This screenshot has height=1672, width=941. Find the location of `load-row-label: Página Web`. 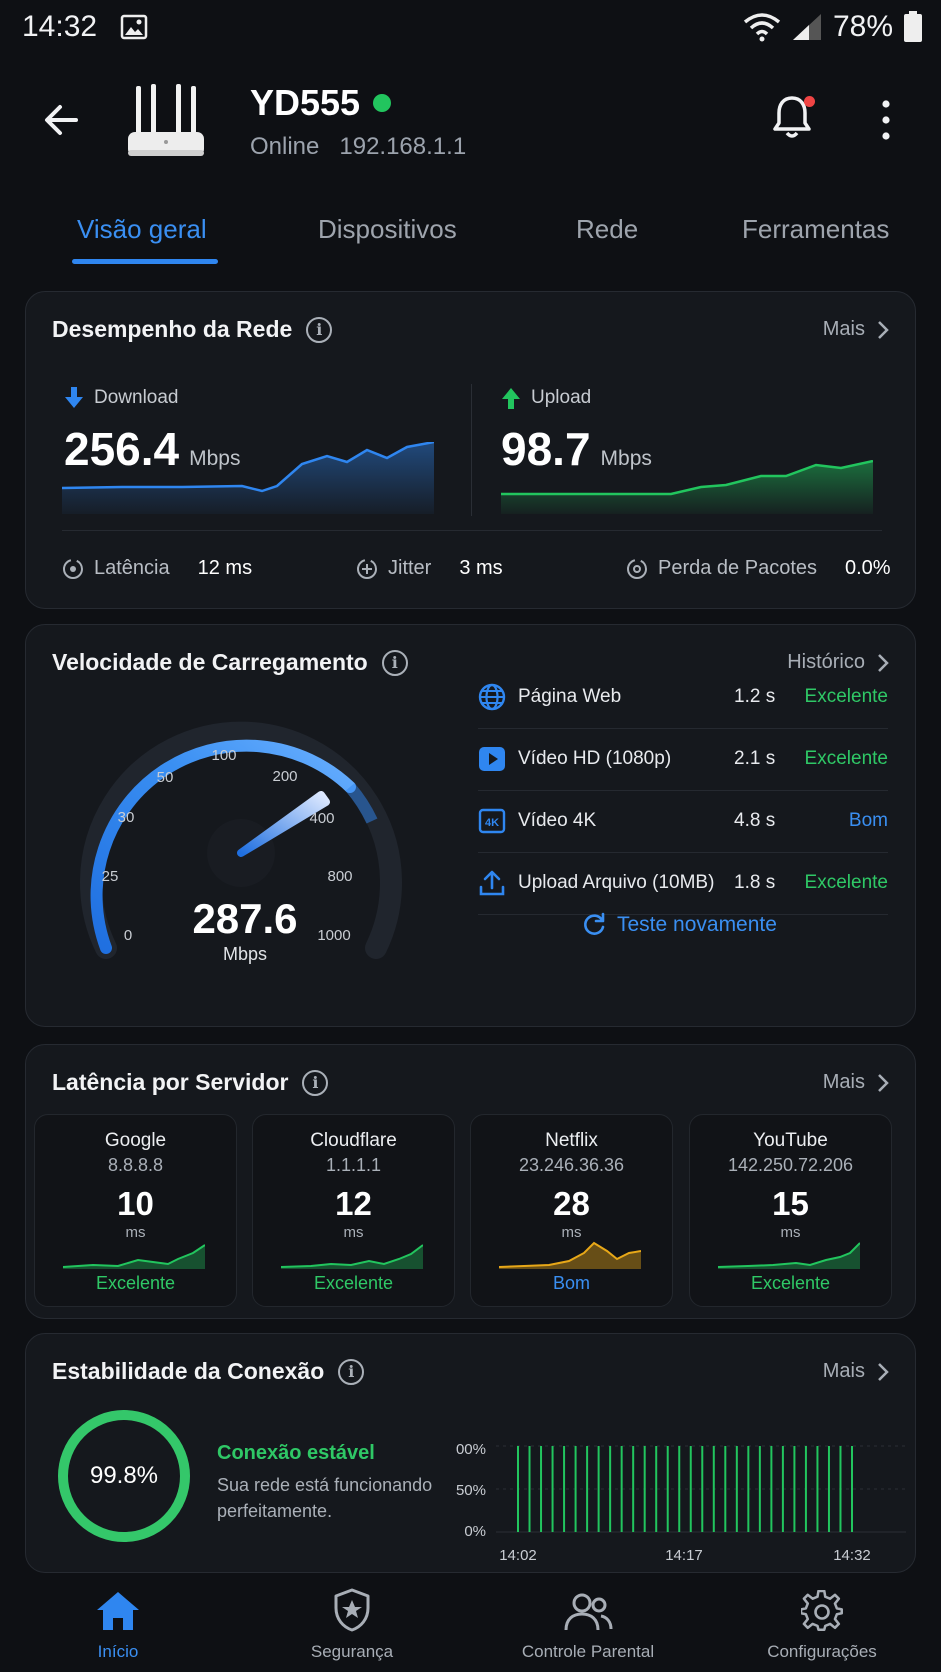

load-row-label: Página Web is located at coordinates (570, 696).